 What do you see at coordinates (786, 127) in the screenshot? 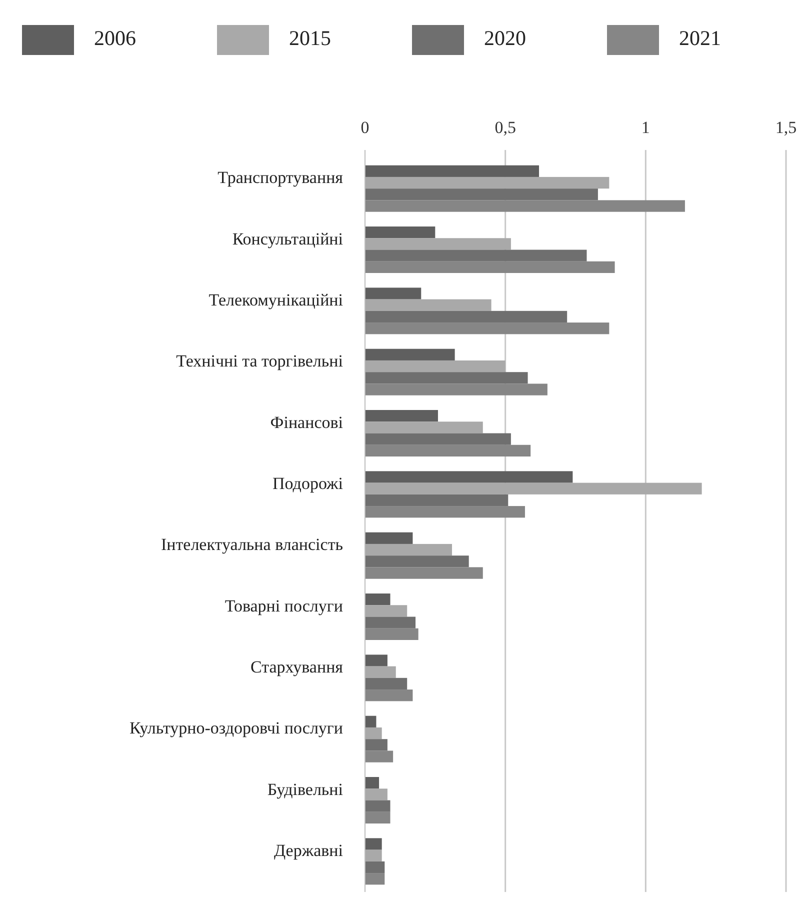
I see `x-tick-label: 1,5` at bounding box center [786, 127].